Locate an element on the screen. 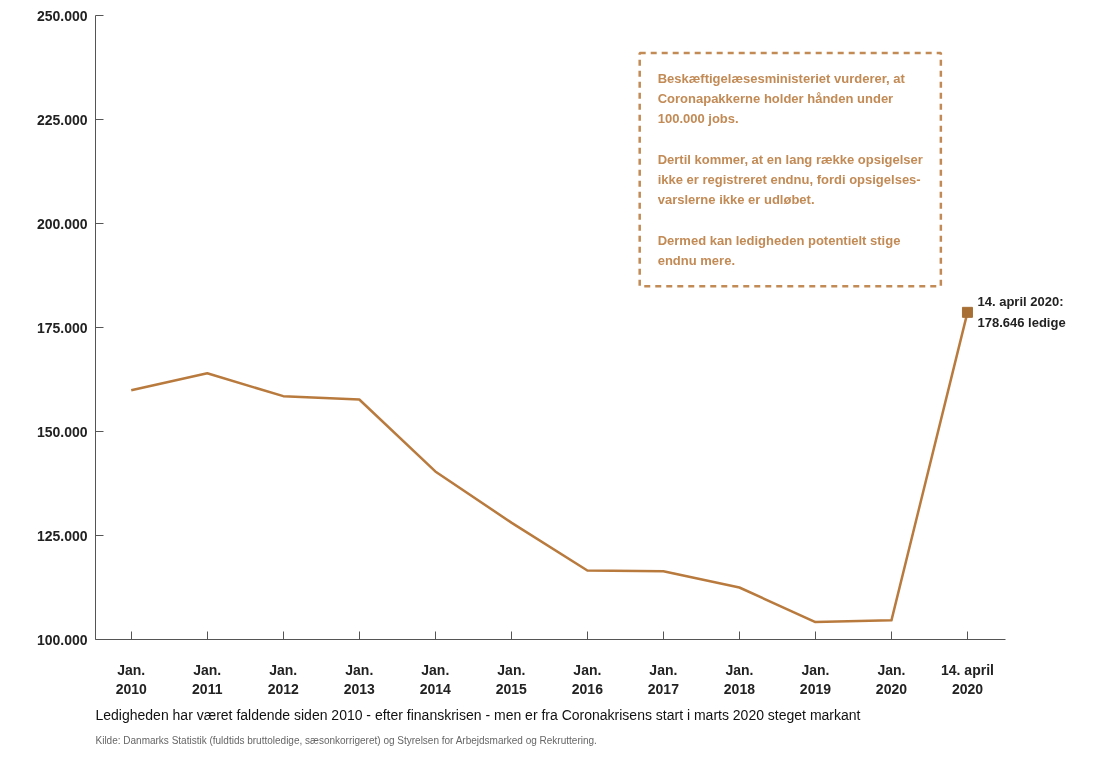  x-tick-label: Jan. 2010 is located at coordinates (131, 679).